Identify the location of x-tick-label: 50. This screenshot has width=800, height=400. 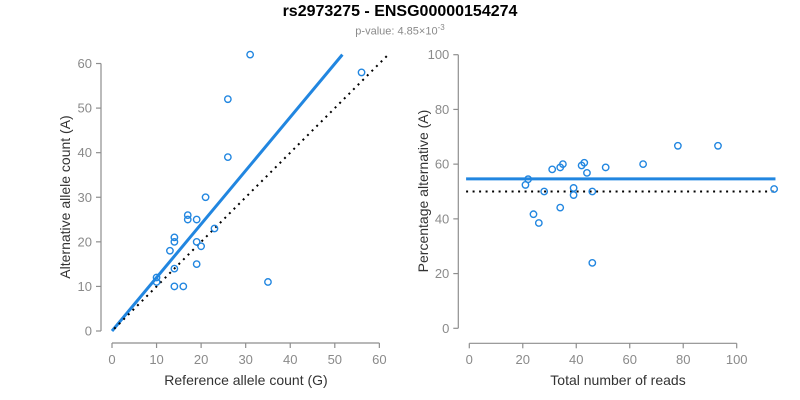
(335, 359).